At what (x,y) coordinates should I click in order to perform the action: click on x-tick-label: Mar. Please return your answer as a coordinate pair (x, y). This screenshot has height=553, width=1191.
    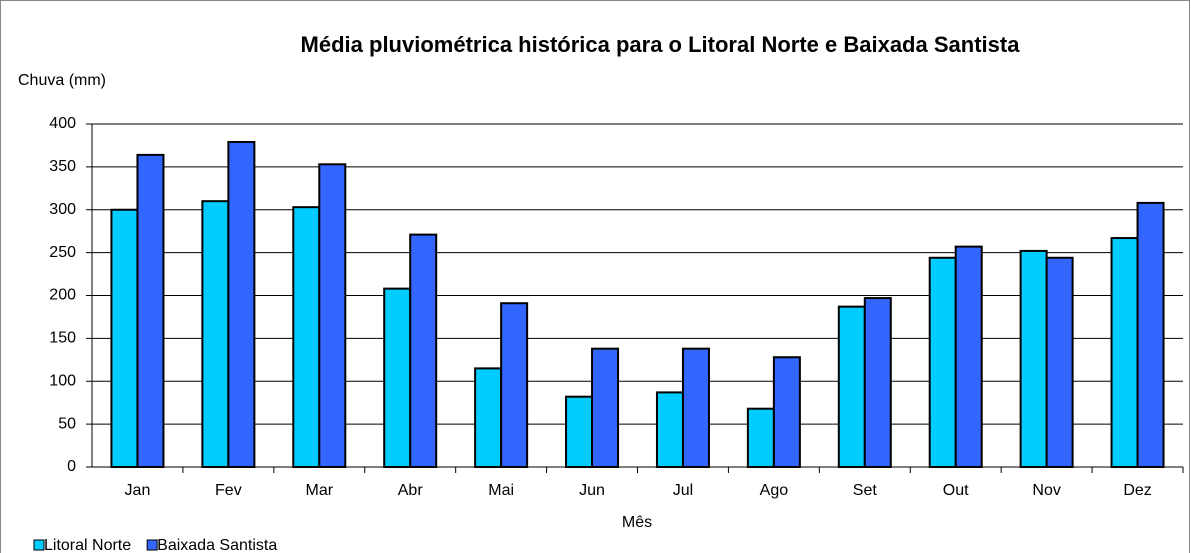
    Looking at the image, I should click on (320, 490).